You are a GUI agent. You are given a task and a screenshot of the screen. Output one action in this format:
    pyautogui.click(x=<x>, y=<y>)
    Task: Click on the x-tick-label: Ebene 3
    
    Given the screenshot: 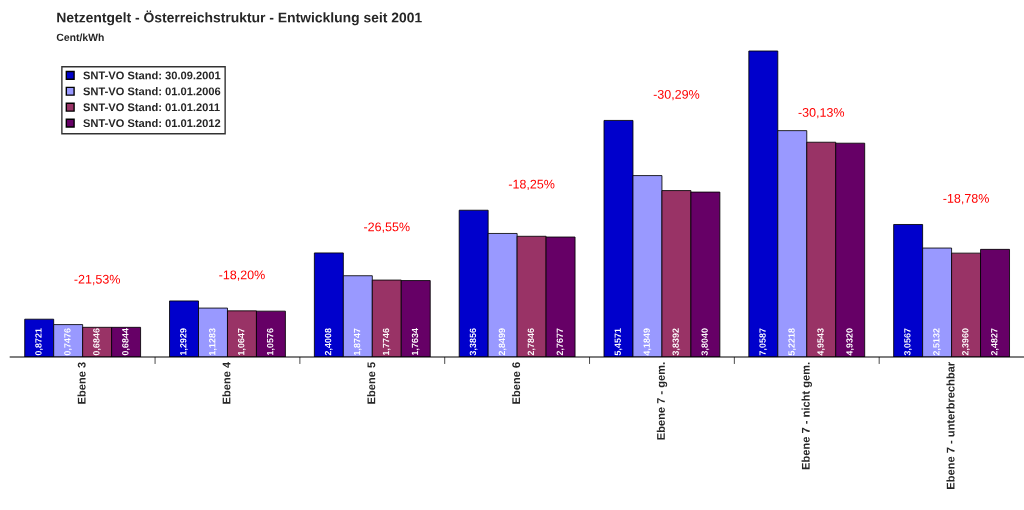 What is the action you would take?
    pyautogui.click(x=81, y=383)
    